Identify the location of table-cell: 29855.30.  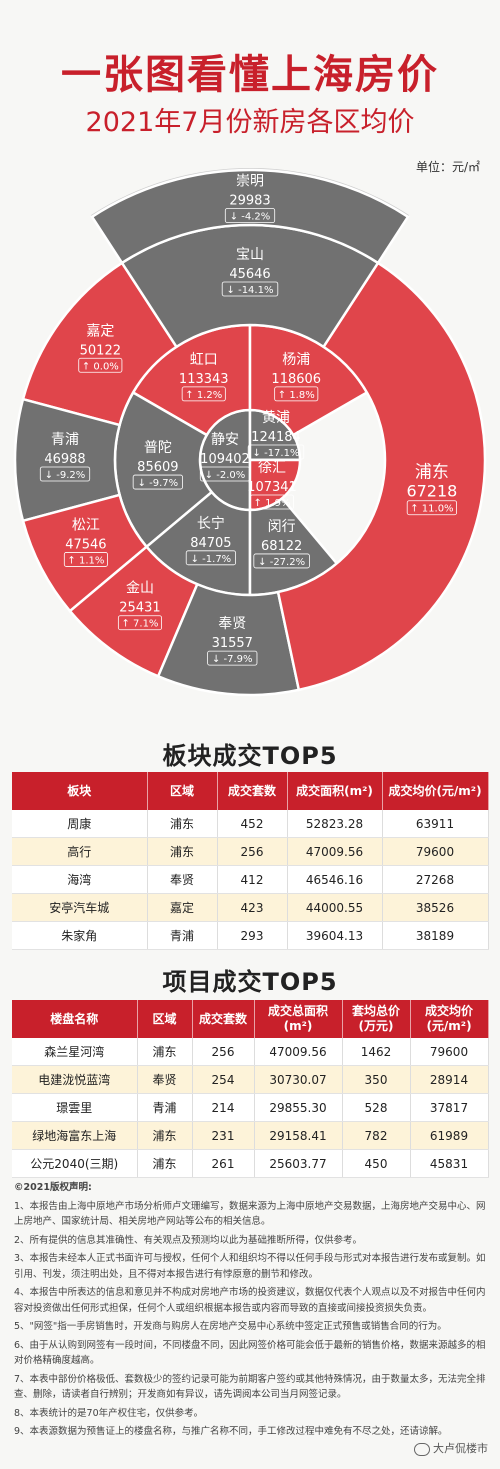
(298, 1107).